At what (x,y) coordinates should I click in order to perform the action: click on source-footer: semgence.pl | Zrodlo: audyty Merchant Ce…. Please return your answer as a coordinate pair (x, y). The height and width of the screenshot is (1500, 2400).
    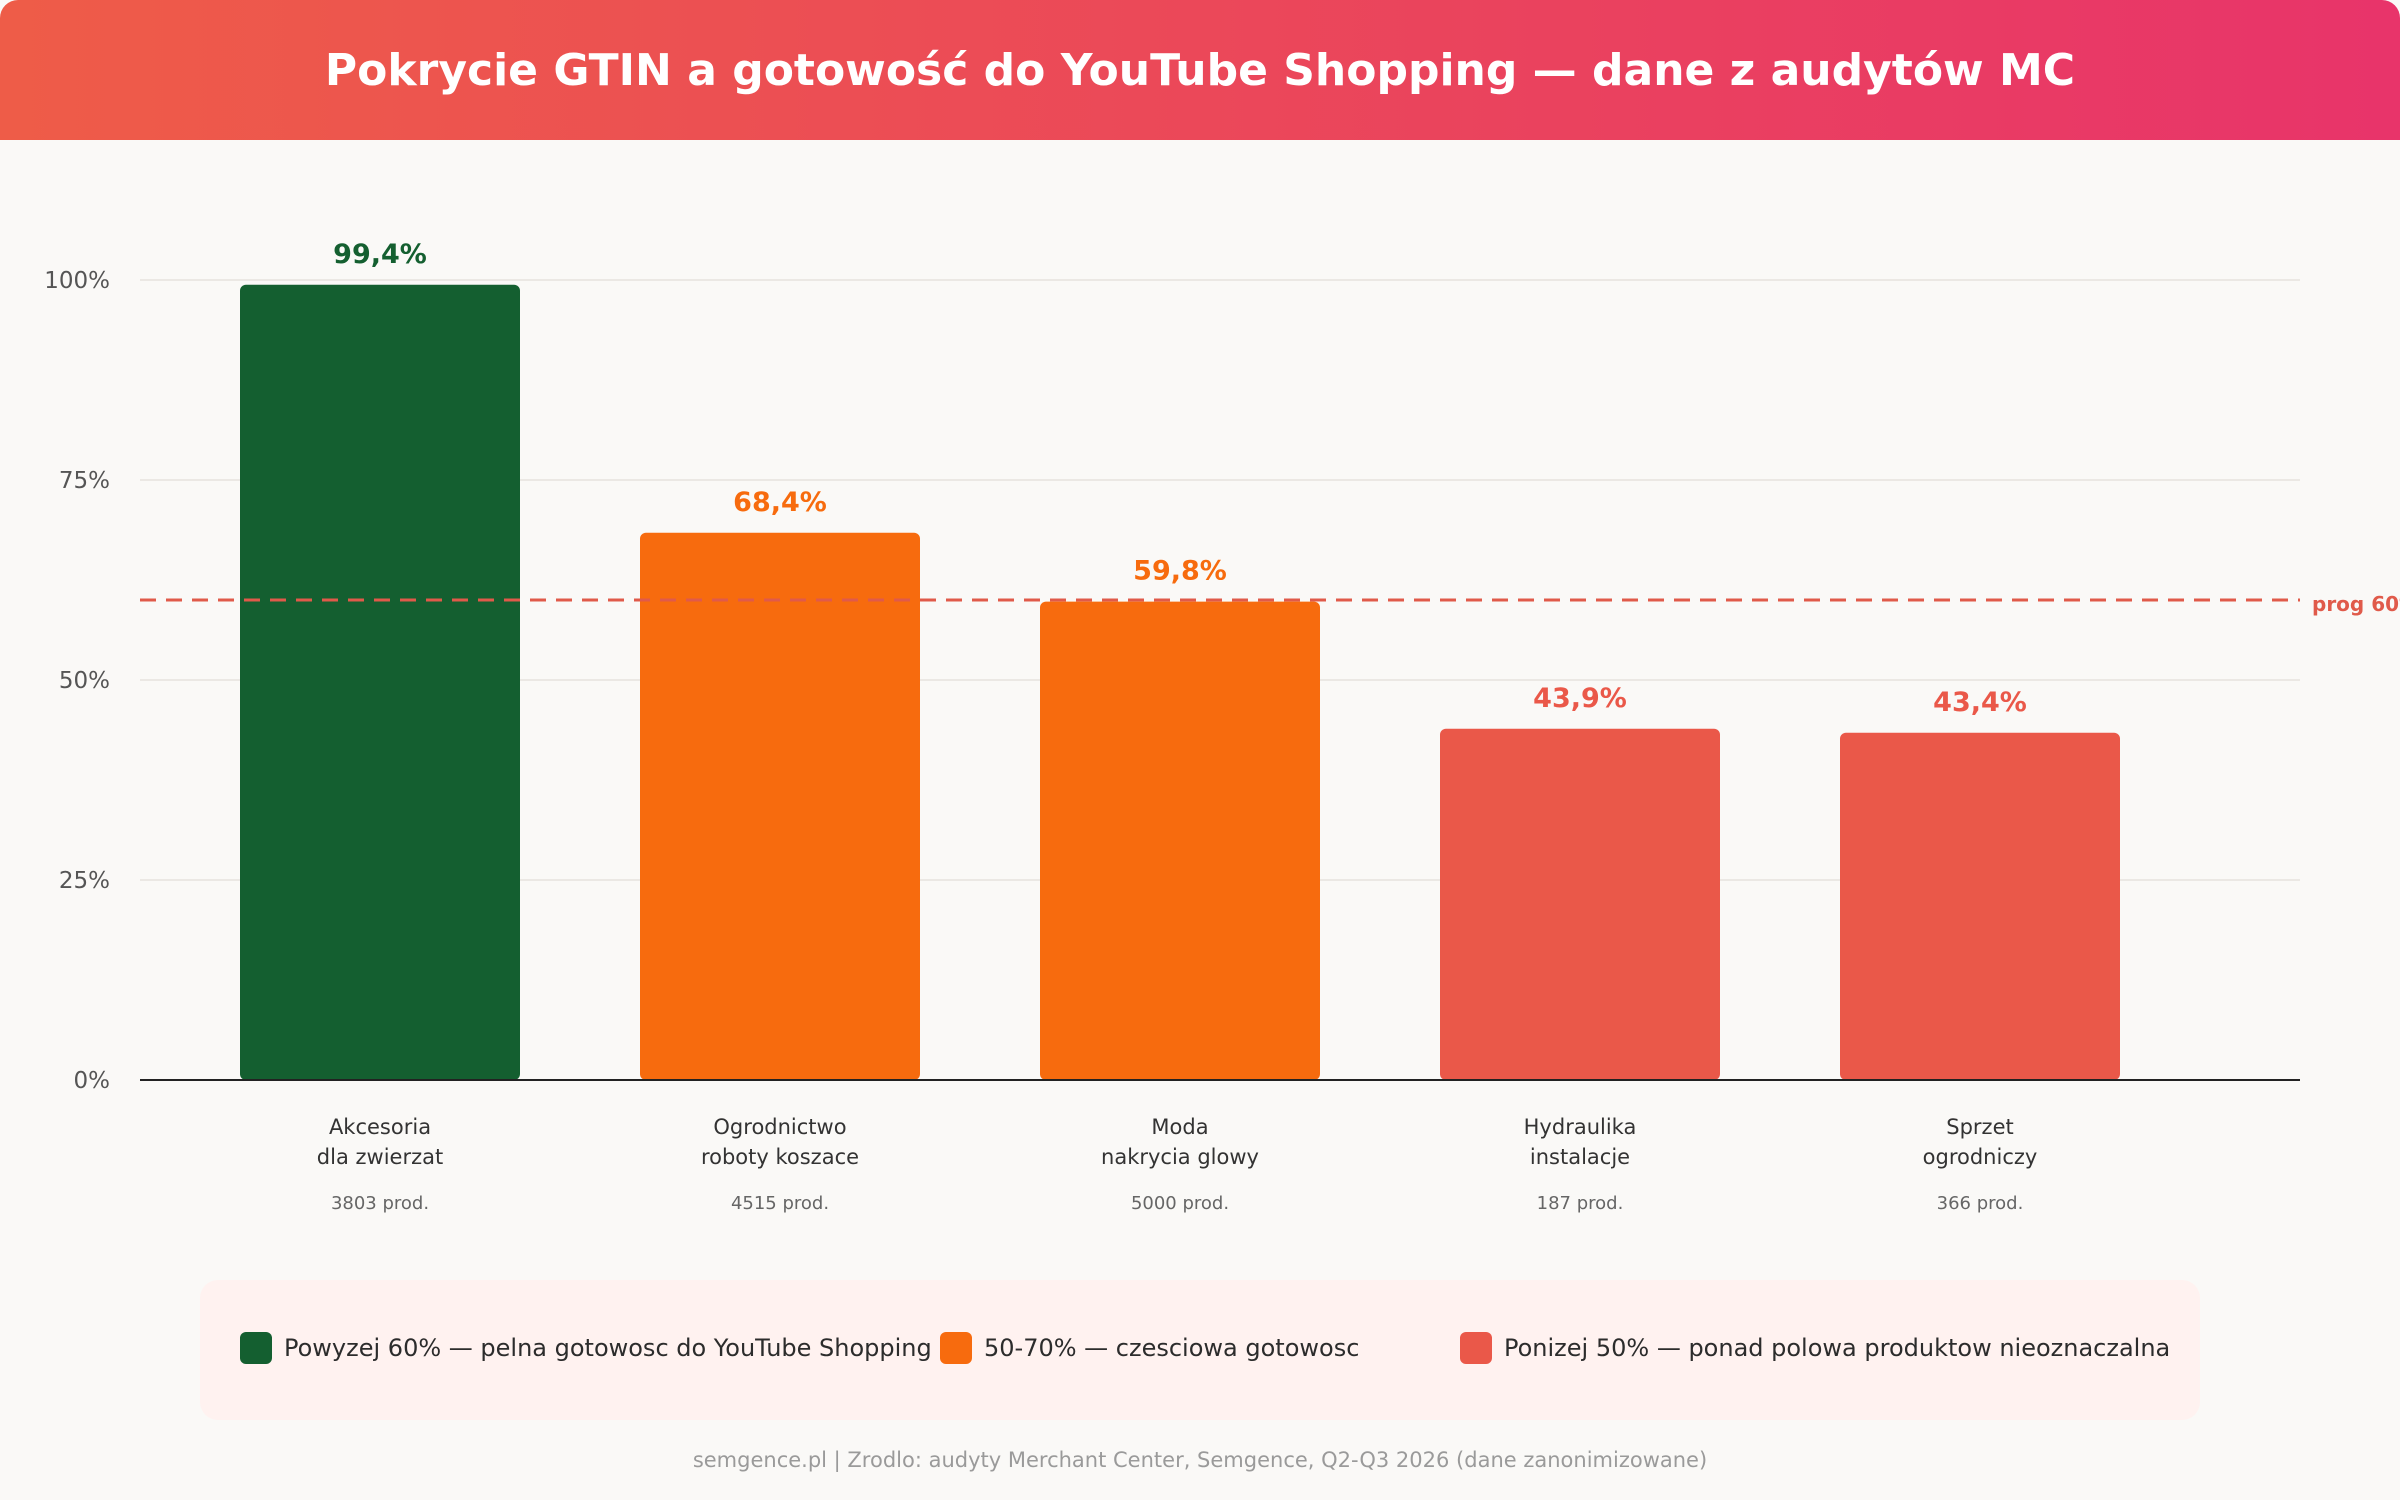
    Looking at the image, I should click on (1200, 1460).